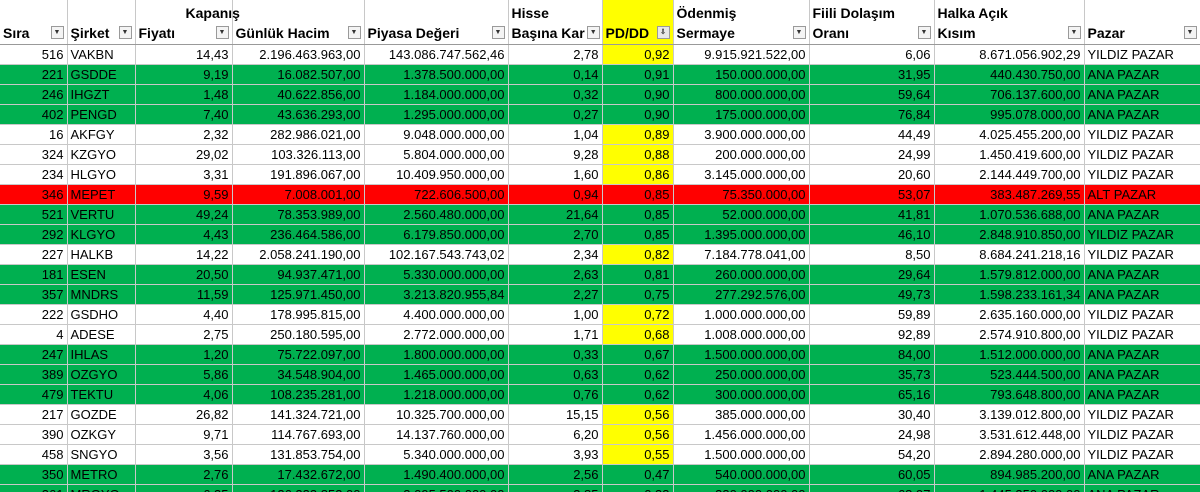 This screenshot has width=1200, height=492. I want to click on cell-kar: 0,27, so click(555, 114).